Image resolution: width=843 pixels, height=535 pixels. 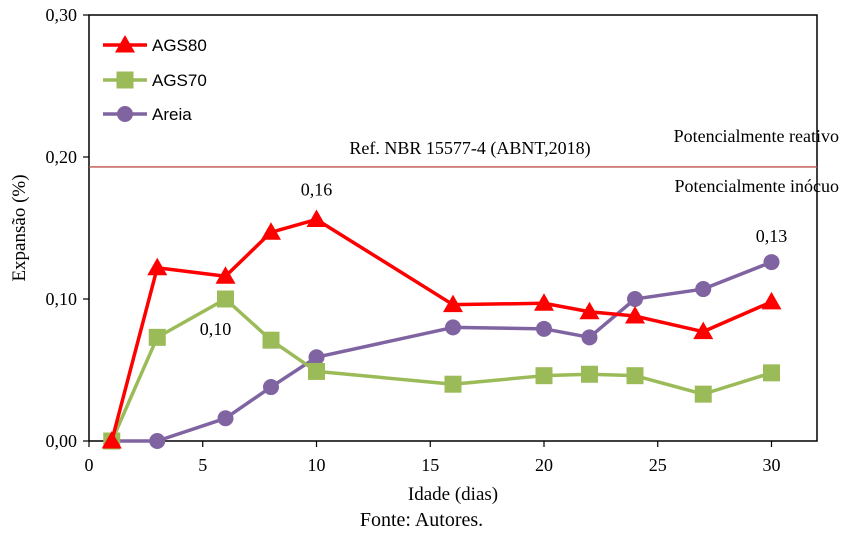 I want to click on x-tick-label: 25, so click(x=658, y=465).